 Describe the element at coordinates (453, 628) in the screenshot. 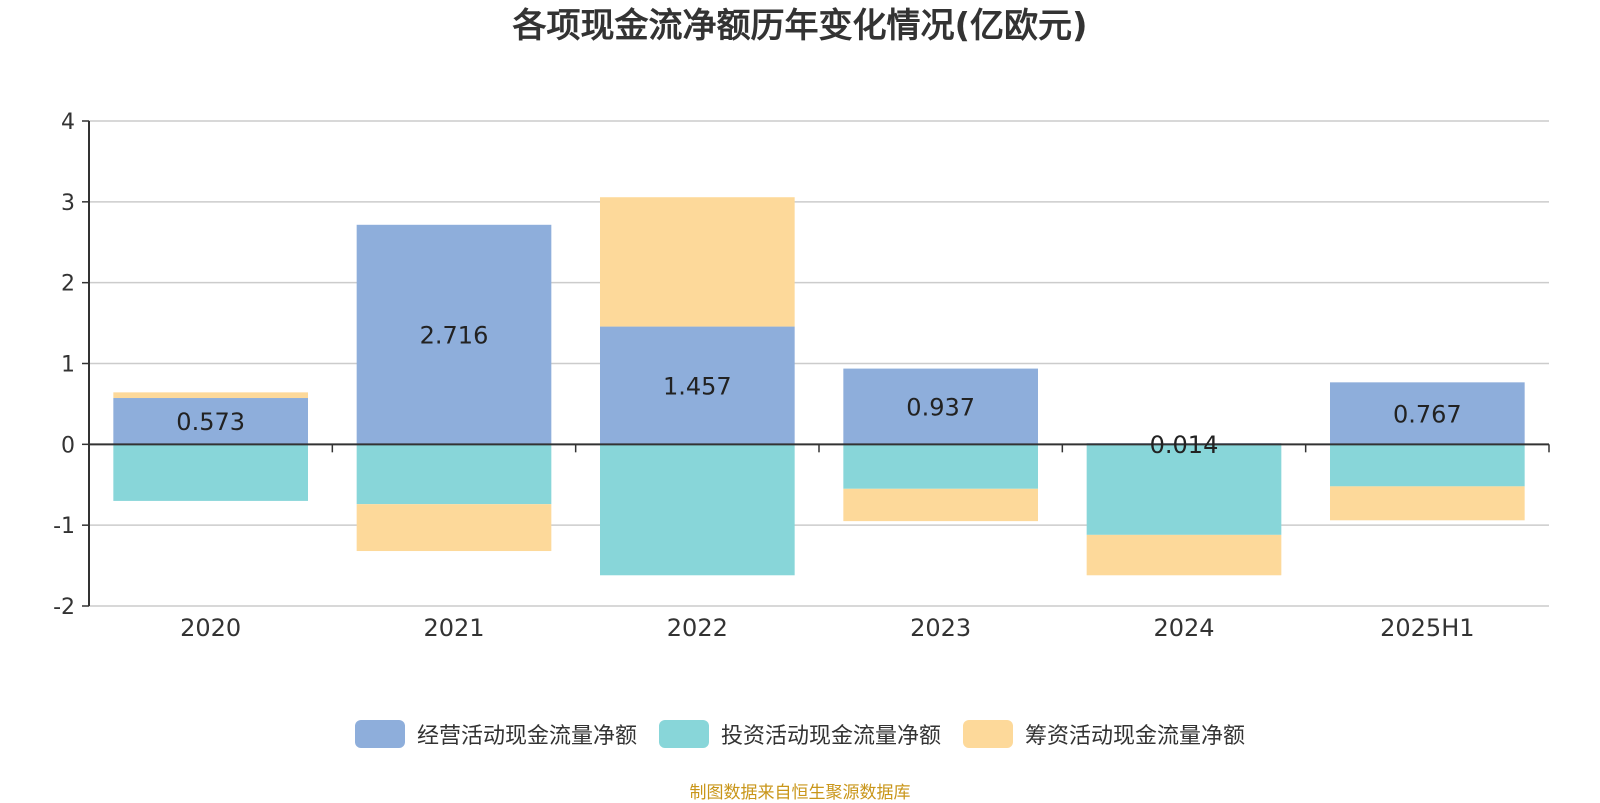

I see `x-tick-label: 2021` at that location.